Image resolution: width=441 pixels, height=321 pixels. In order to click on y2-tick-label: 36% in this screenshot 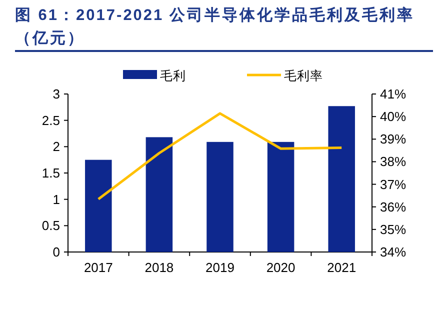, I will do `click(393, 206)`.